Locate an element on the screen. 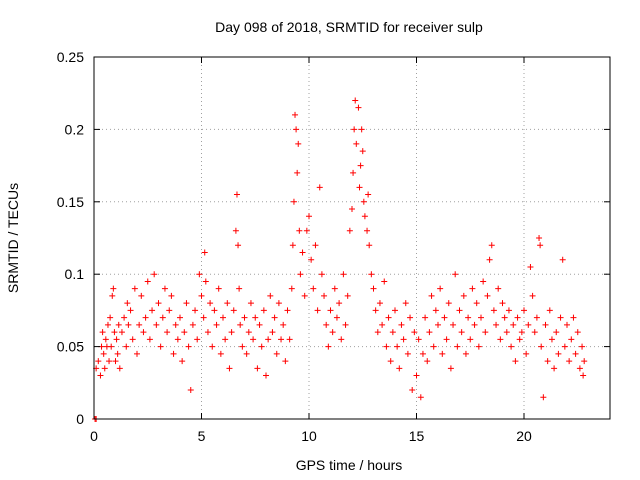 This screenshot has height=480, width=640. y-tick-label: 0.15 is located at coordinates (70, 202).